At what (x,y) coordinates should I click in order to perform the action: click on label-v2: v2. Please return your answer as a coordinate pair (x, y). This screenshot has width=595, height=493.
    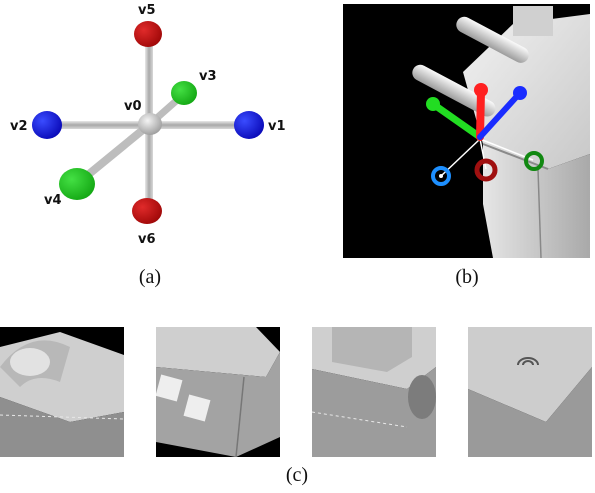
    Looking at the image, I should click on (19, 126).